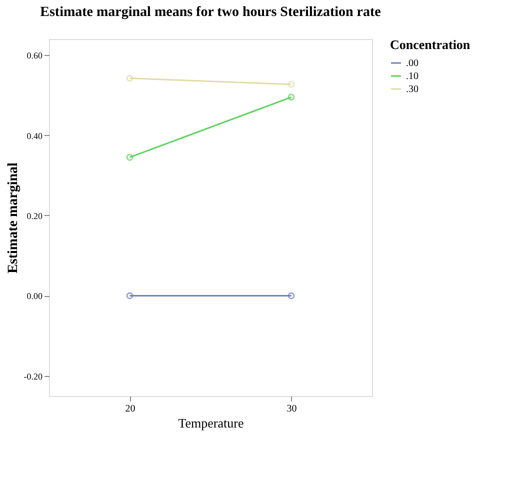 The height and width of the screenshot is (484, 519). What do you see at coordinates (291, 409) in the screenshot?
I see `x-tick-label: 30` at bounding box center [291, 409].